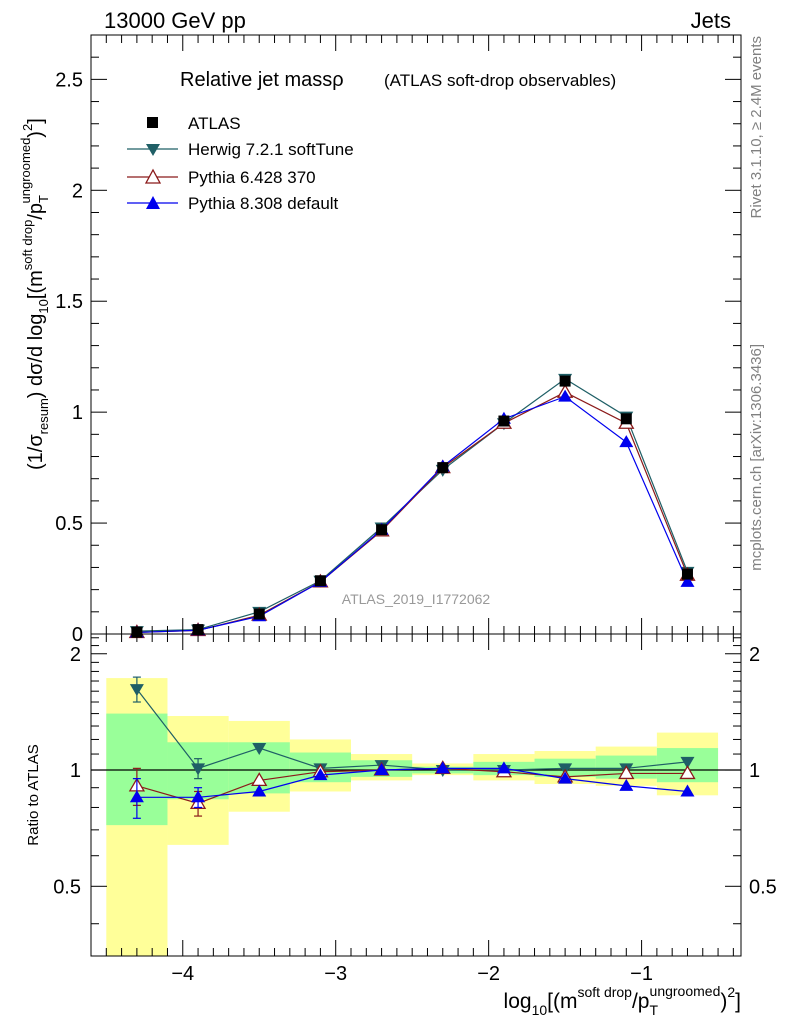 The width and height of the screenshot is (786, 1024). Describe the element at coordinates (412, 782) in the screenshot. I see `ratio-line-pythia-8-308-default` at that location.